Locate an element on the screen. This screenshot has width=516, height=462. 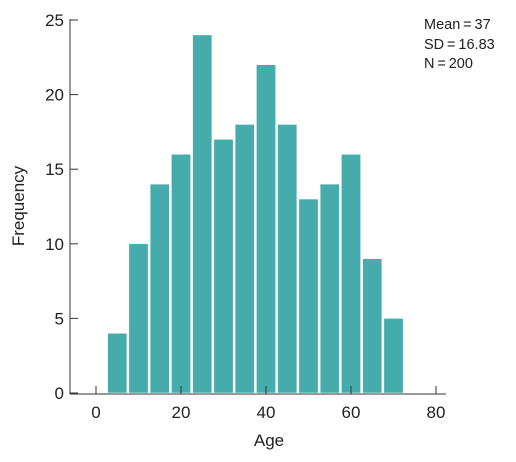
y-tick-label-5: 5 is located at coordinates (59, 318).